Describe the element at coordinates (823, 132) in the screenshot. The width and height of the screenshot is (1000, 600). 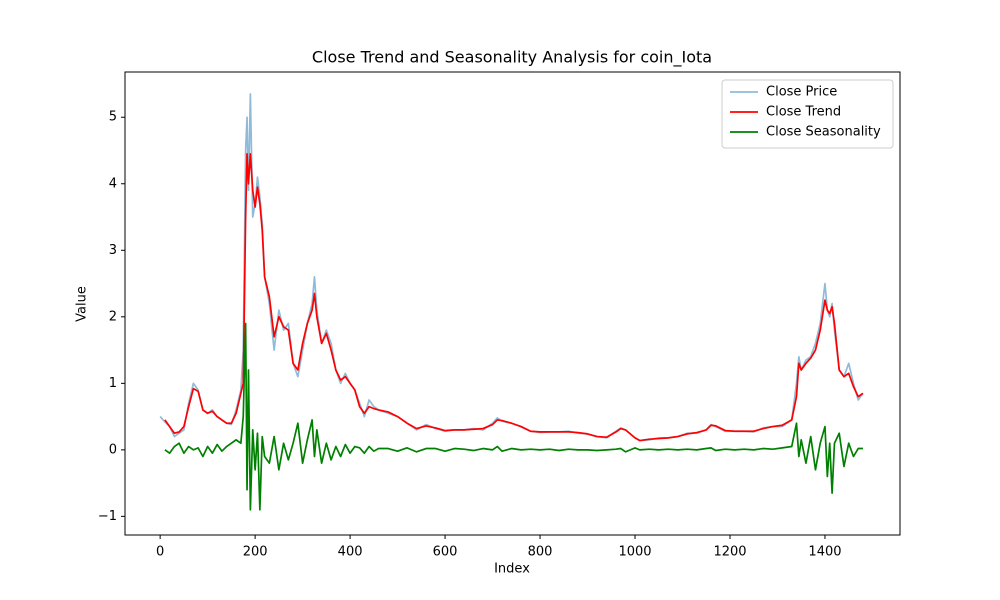
I see `legend-label: Close Seasonality` at that location.